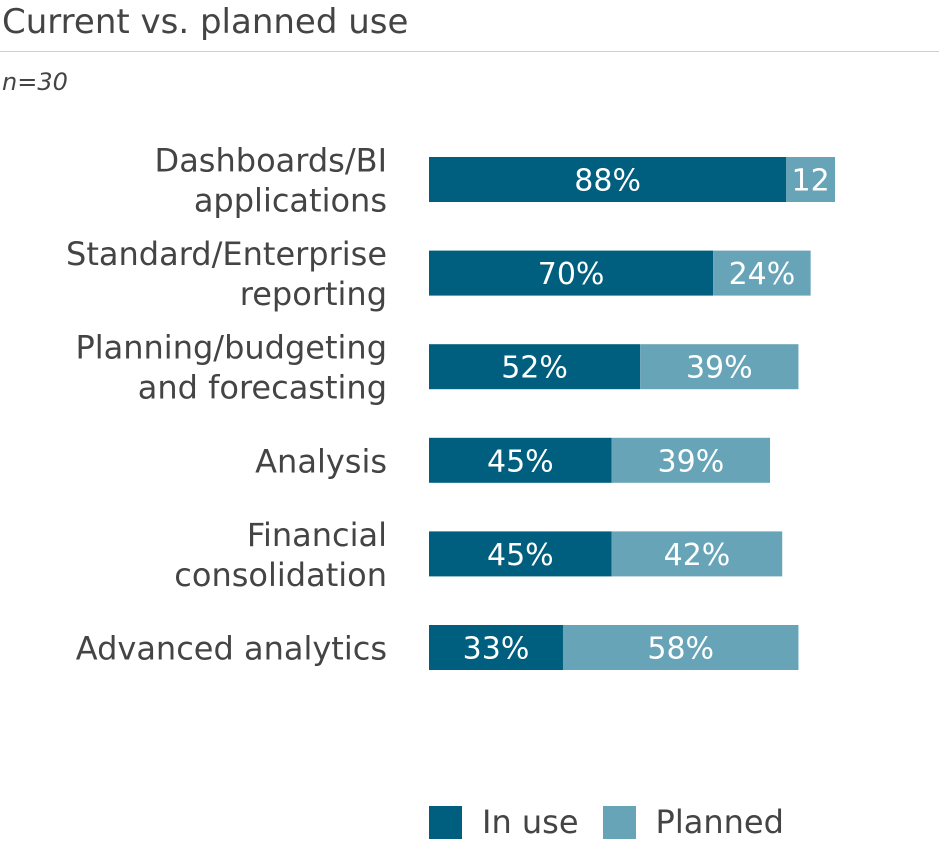  I want to click on data-label: 52%, so click(534, 368).